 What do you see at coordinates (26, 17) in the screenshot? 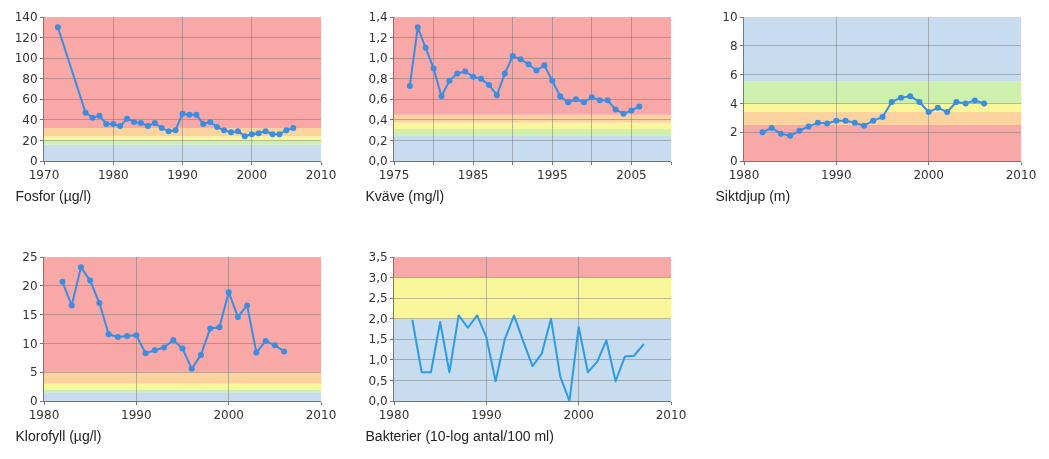
I see `y-tick-label: 140` at bounding box center [26, 17].